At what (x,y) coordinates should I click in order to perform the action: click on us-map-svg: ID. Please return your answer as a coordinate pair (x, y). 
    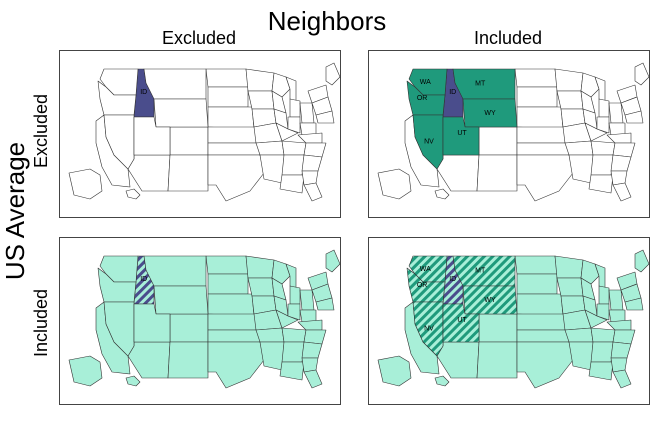
    Looking at the image, I should click on (204, 319).